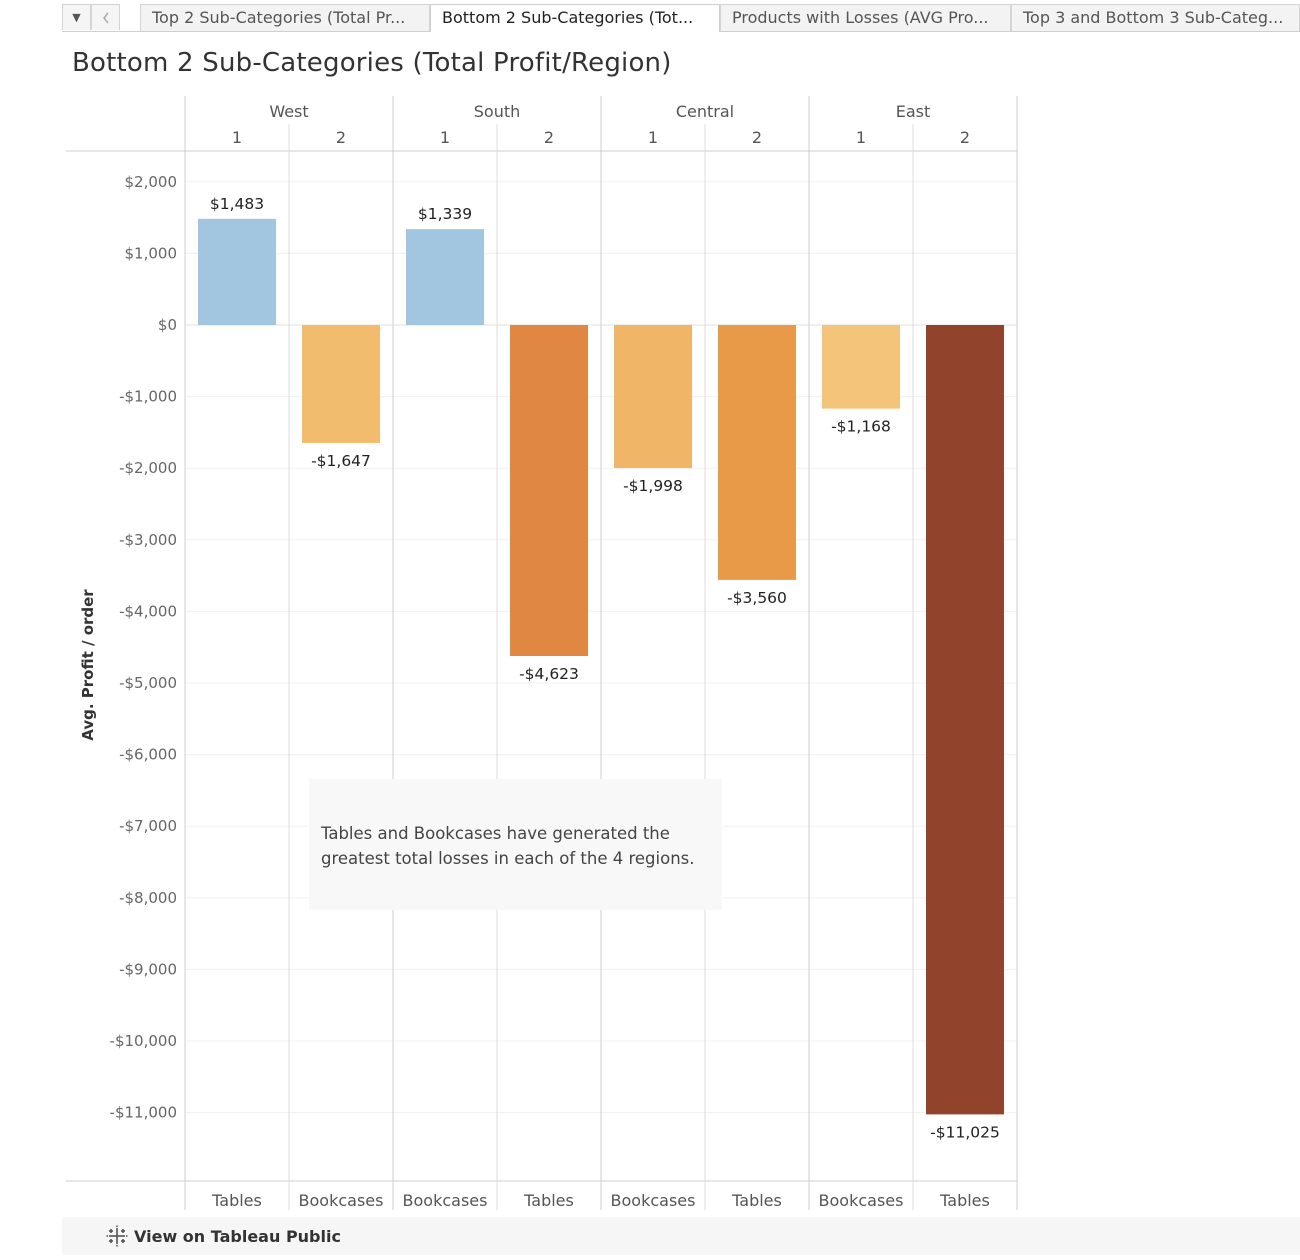  Describe the element at coordinates (151, 182) in the screenshot. I see `y-tick-label: $2,000` at that location.